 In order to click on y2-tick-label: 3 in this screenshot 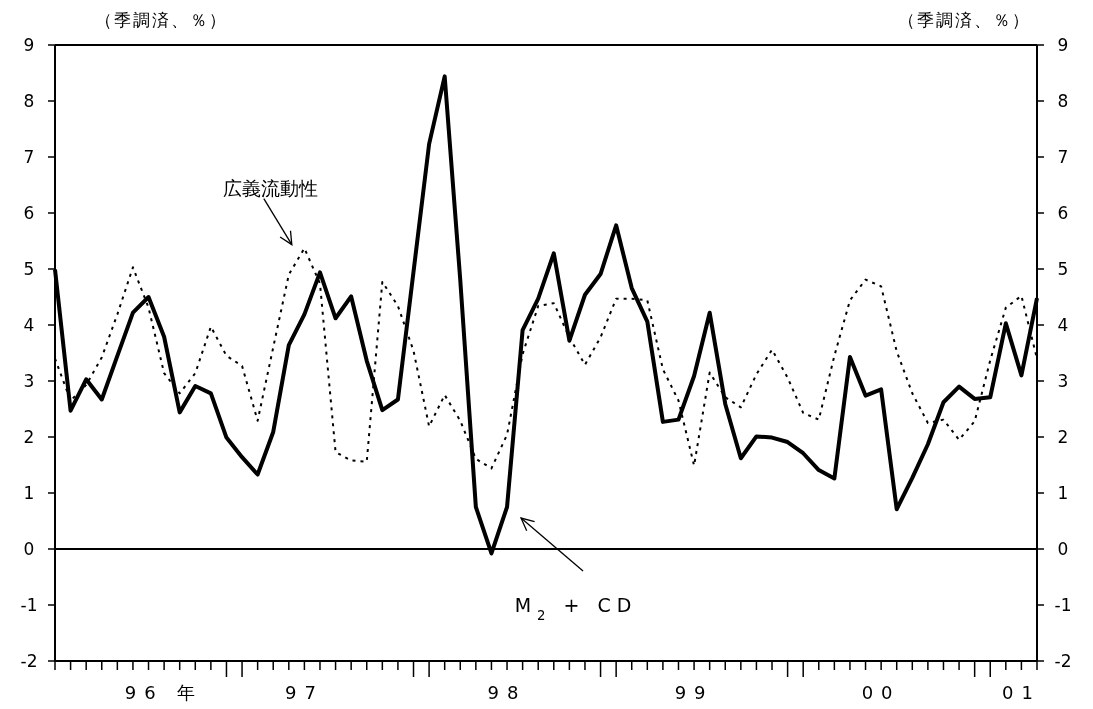, I will do `click(1063, 381)`.